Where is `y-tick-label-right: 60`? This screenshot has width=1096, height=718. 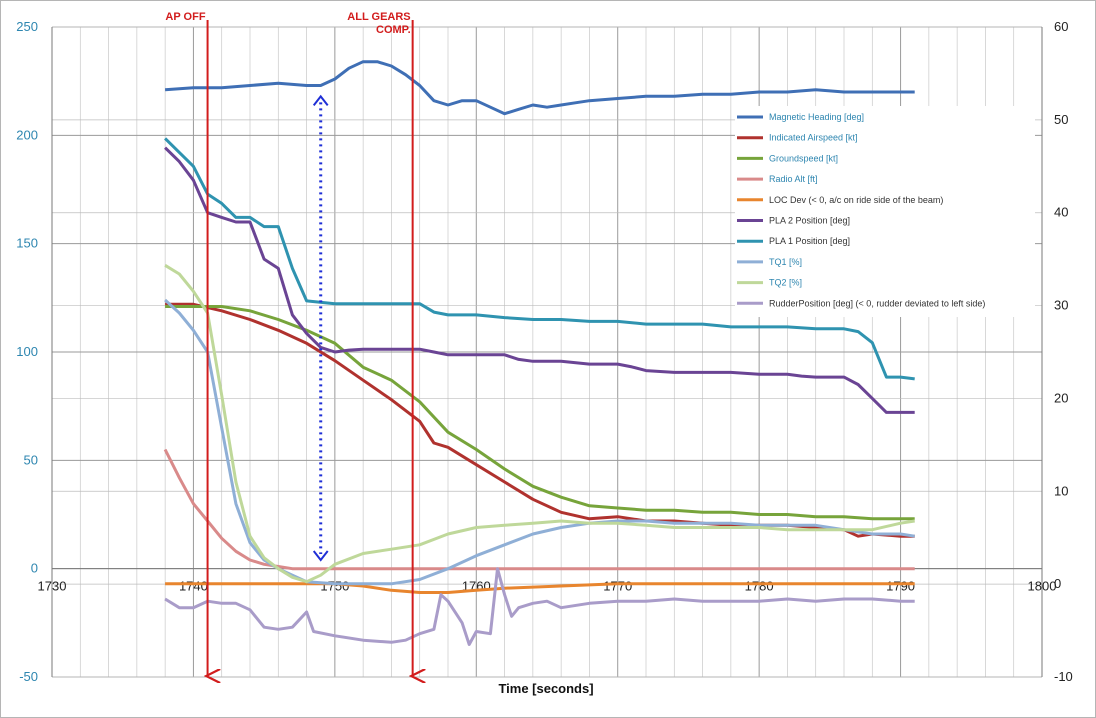 y-tick-label-right: 60 is located at coordinates (1061, 26).